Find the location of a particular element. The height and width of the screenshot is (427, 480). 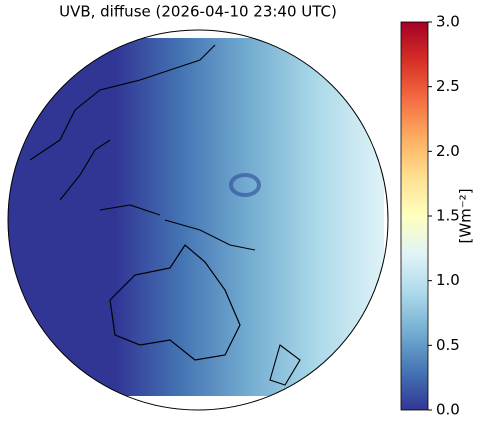

colorbar is located at coordinates (414, 216).